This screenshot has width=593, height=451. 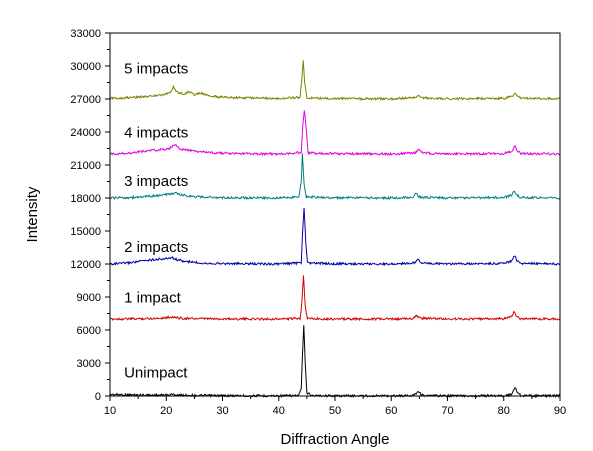 What do you see at coordinates (447, 411) in the screenshot?
I see `x-tick-label: 70` at bounding box center [447, 411].